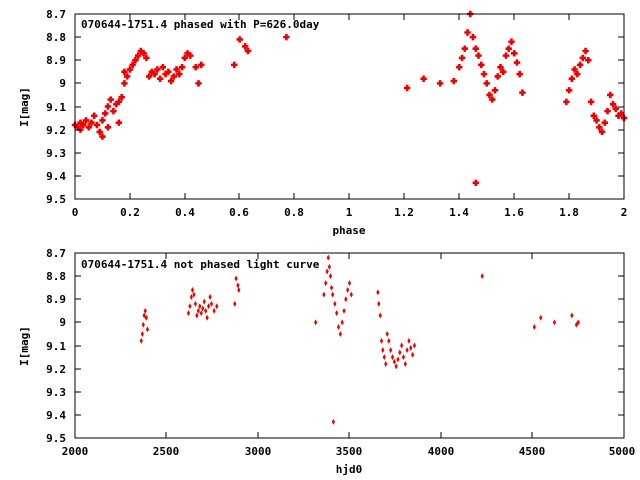 This screenshot has width=640, height=480. I want to click on x-tick-7: 1.4, so click(459, 116).